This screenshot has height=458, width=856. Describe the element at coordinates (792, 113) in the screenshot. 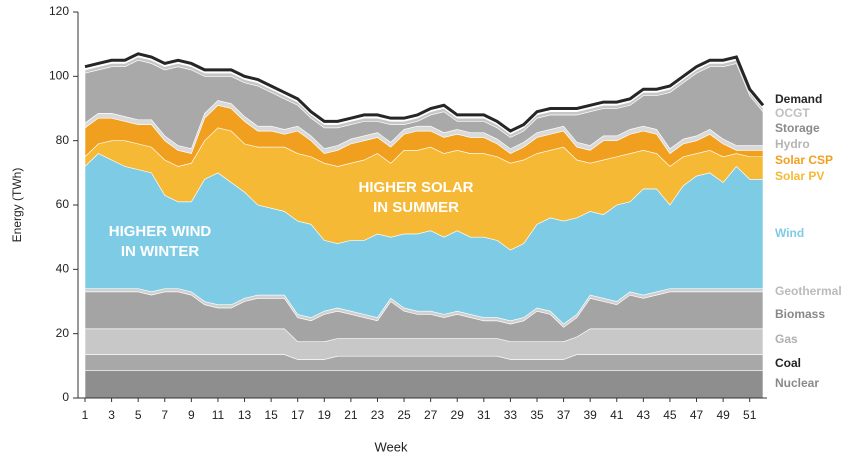

I see `legend-label: OCGT` at that location.